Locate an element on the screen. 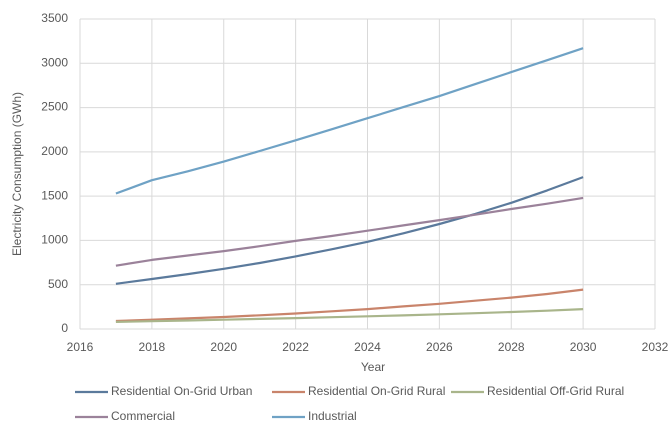 The image size is (669, 423). x-tick-label: 2030 is located at coordinates (583, 347).